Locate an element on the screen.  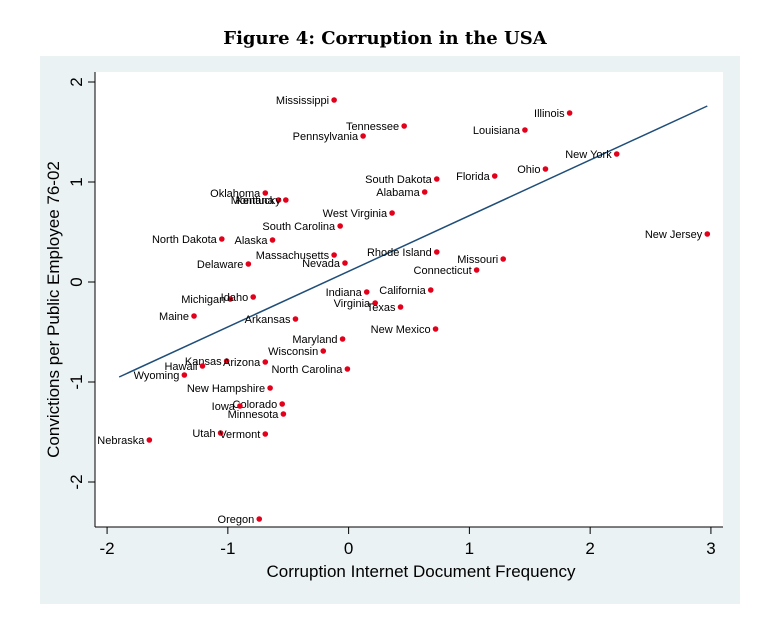
point-label: Illinois is located at coordinates (549, 114).